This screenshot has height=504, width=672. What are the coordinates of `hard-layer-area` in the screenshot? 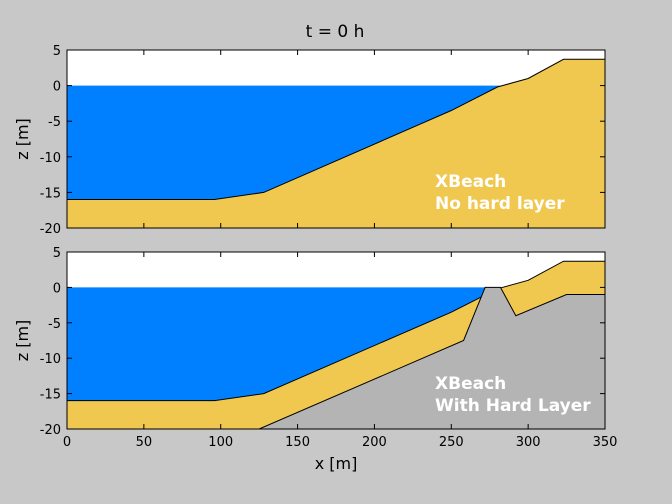 It's located at (432, 358).